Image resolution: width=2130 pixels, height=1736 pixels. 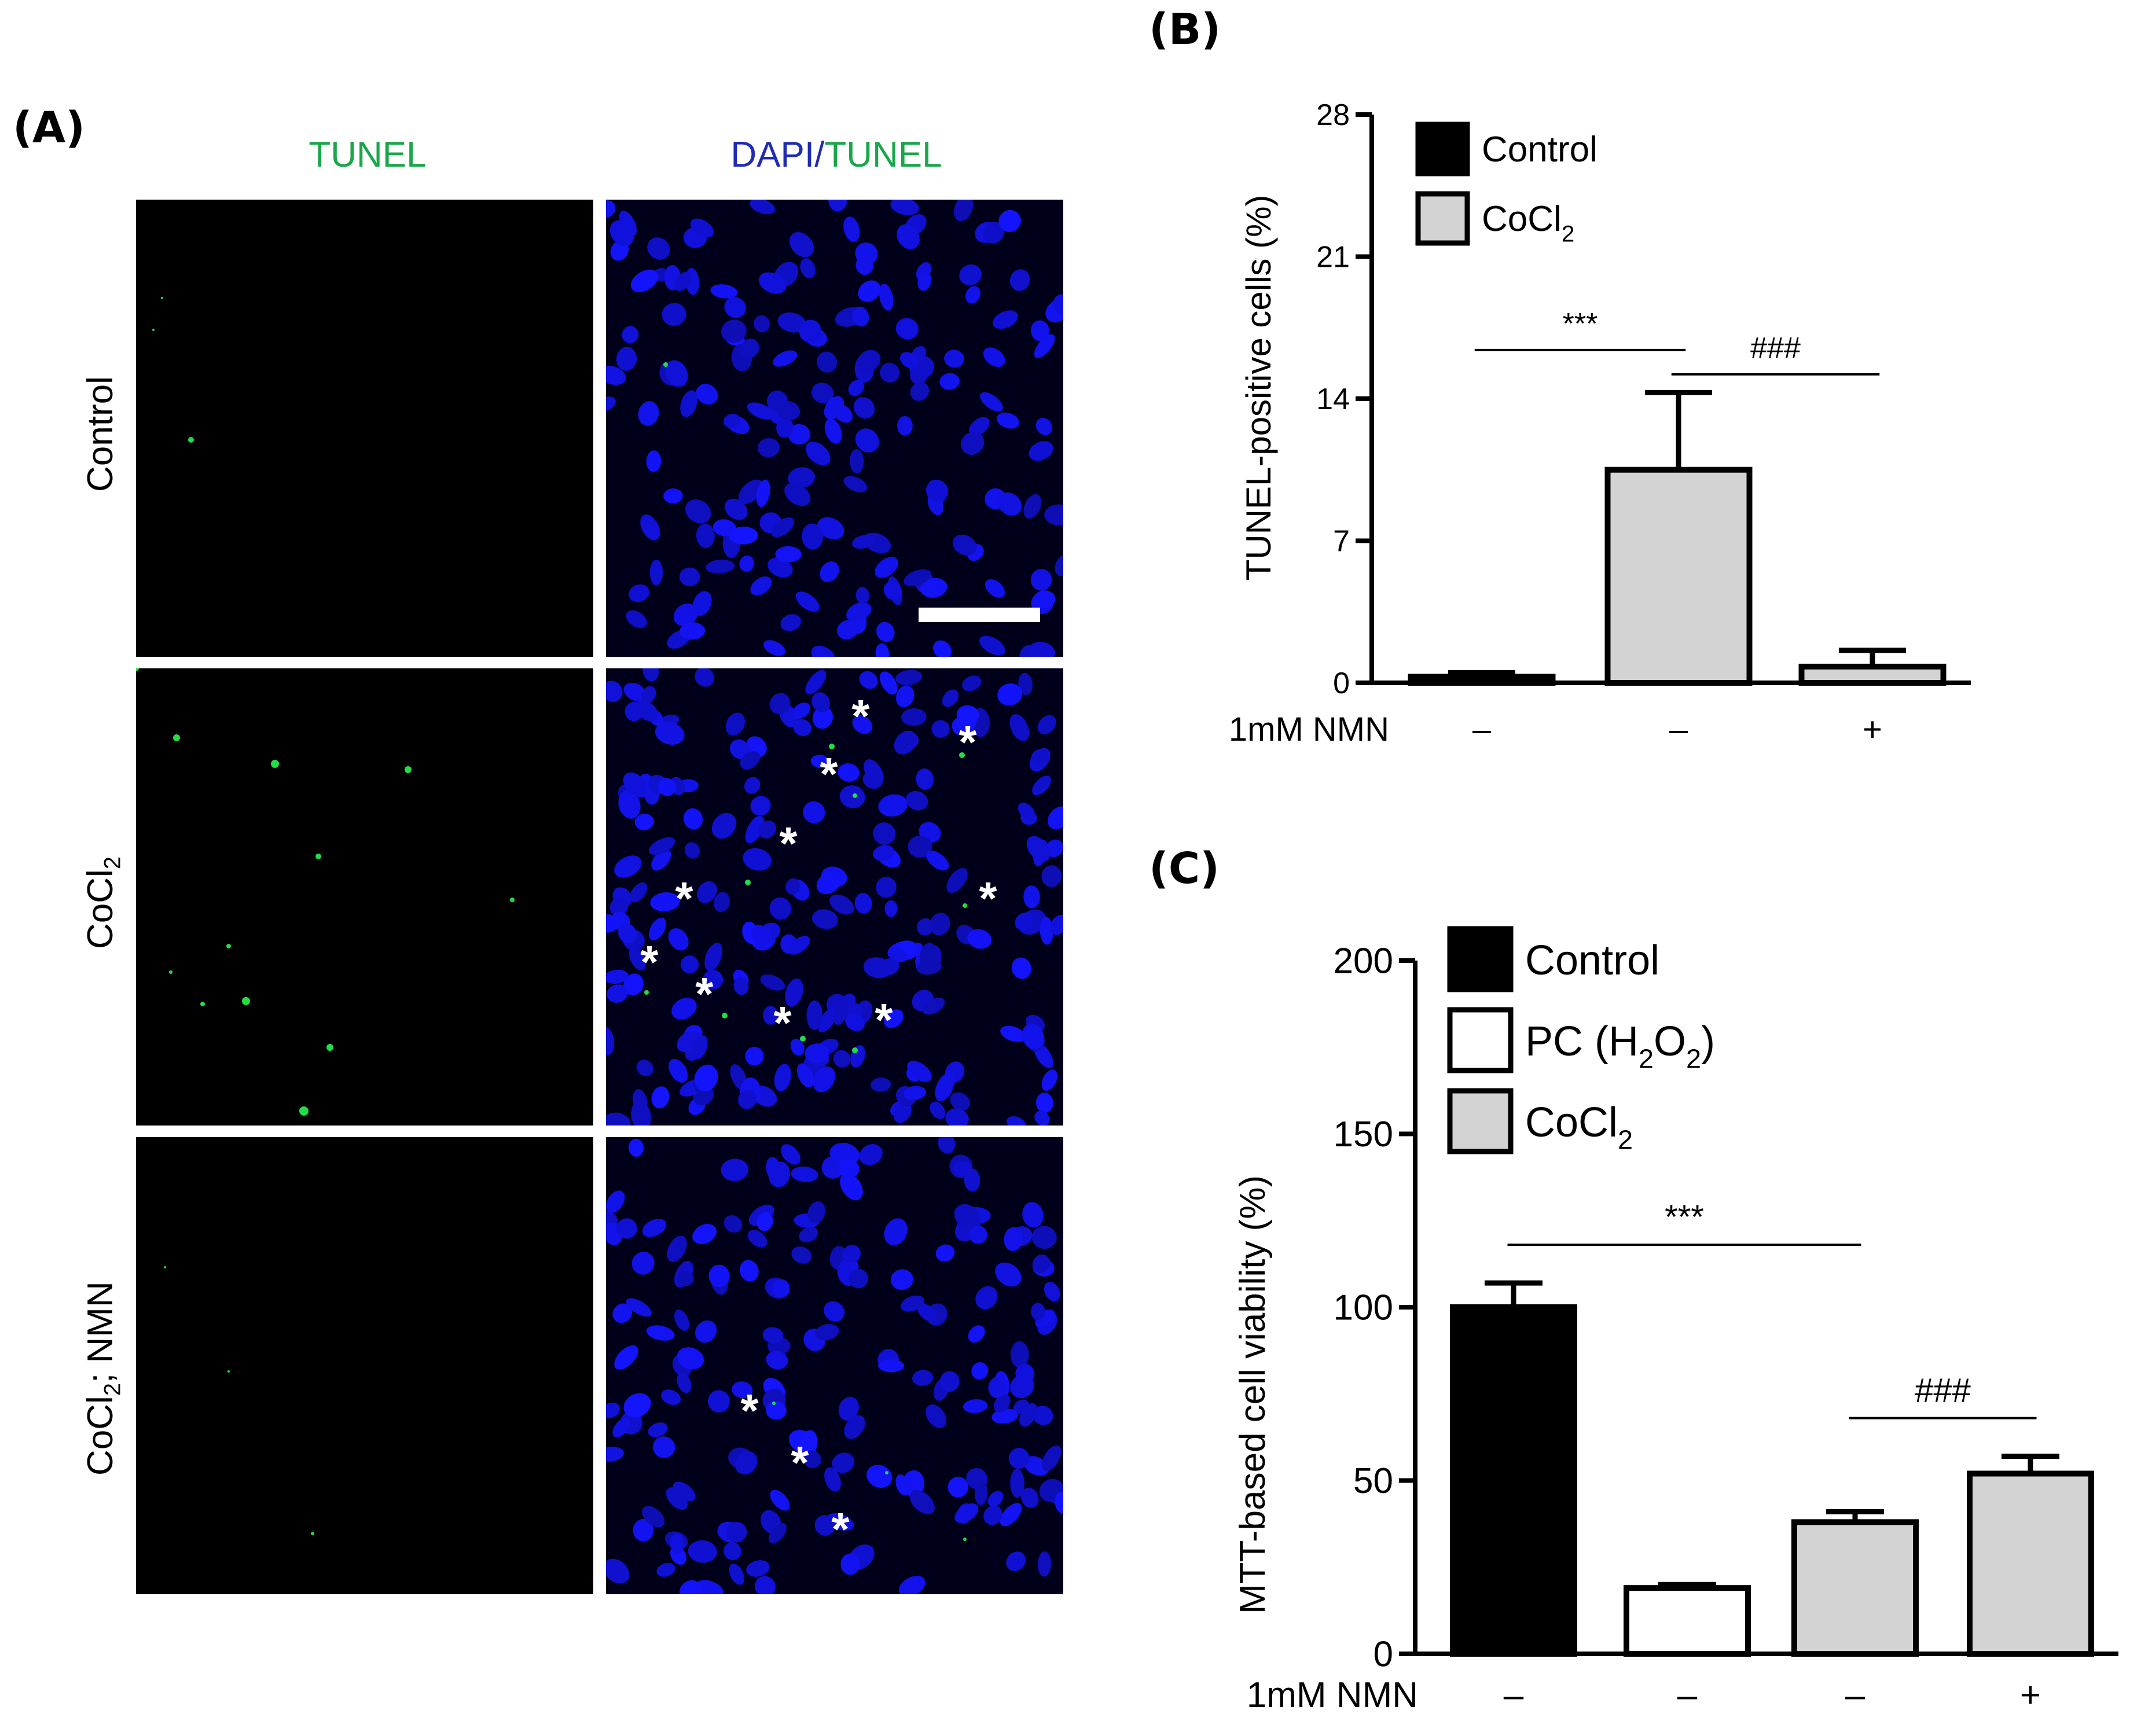 I want to click on col-title-dapi-tunel: DAPI/TUNEL, so click(x=836, y=154).